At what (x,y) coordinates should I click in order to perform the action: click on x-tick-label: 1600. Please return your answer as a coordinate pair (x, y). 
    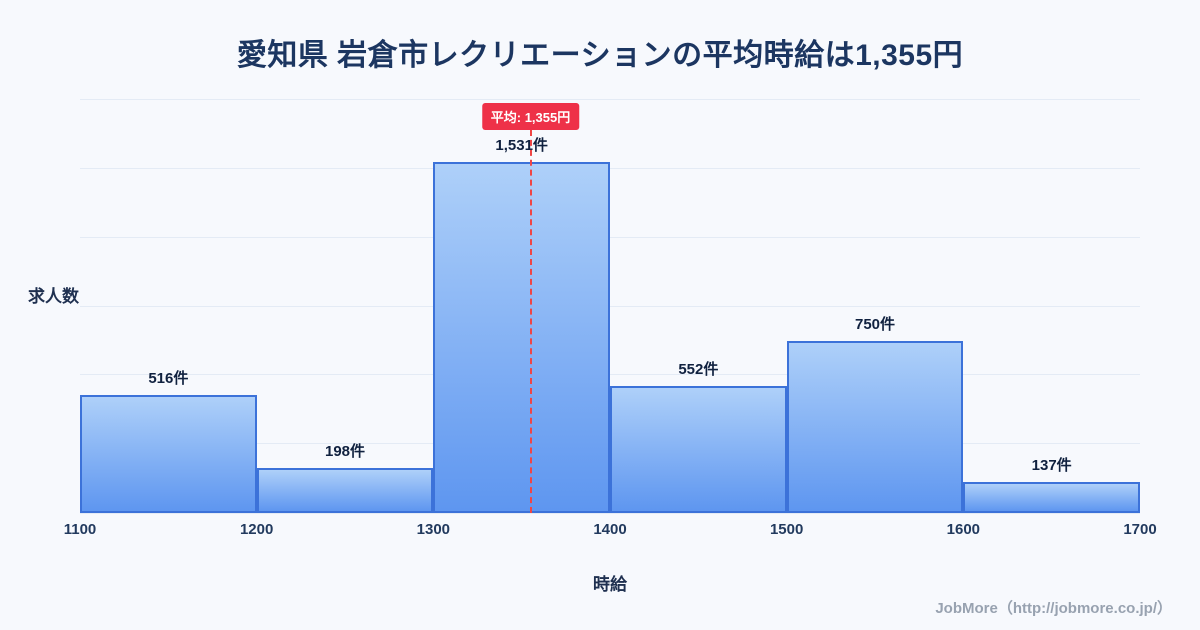
    Looking at the image, I should click on (963, 529).